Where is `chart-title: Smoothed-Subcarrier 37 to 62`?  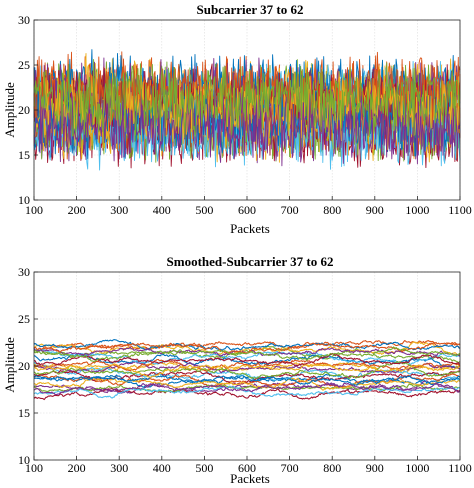 chart-title: Smoothed-Subcarrier 37 to 62 is located at coordinates (250, 261).